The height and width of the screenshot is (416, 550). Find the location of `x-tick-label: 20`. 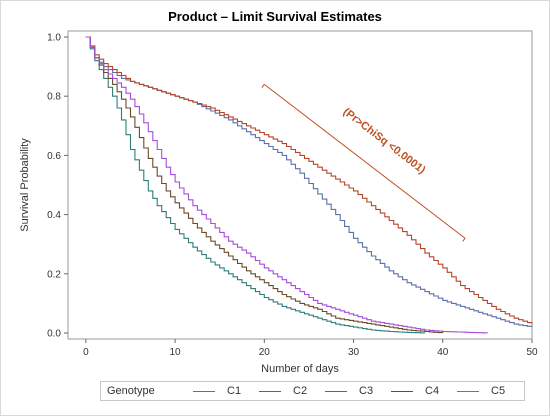

x-tick-label: 20 is located at coordinates (265, 352).